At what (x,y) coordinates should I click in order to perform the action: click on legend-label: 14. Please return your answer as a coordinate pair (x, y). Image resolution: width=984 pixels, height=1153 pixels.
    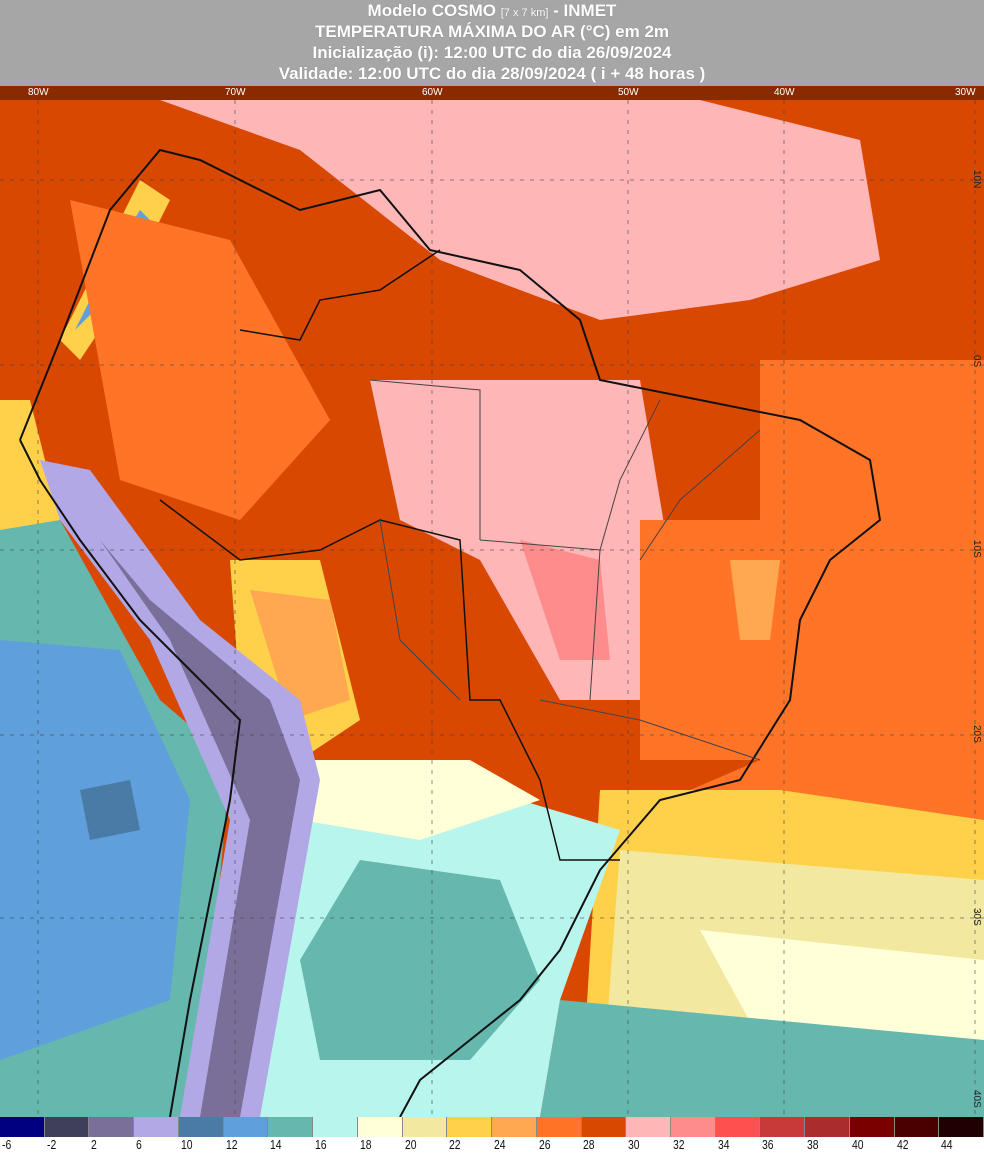
    Looking at the image, I should click on (276, 1144).